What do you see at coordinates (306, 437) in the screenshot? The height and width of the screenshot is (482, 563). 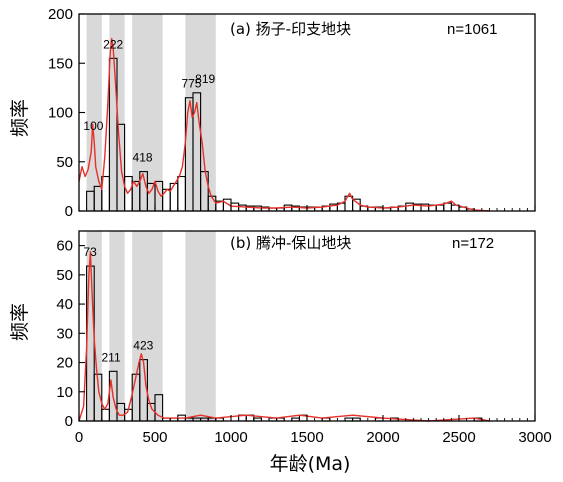 I see `x-tick-label: 1500` at bounding box center [306, 437].